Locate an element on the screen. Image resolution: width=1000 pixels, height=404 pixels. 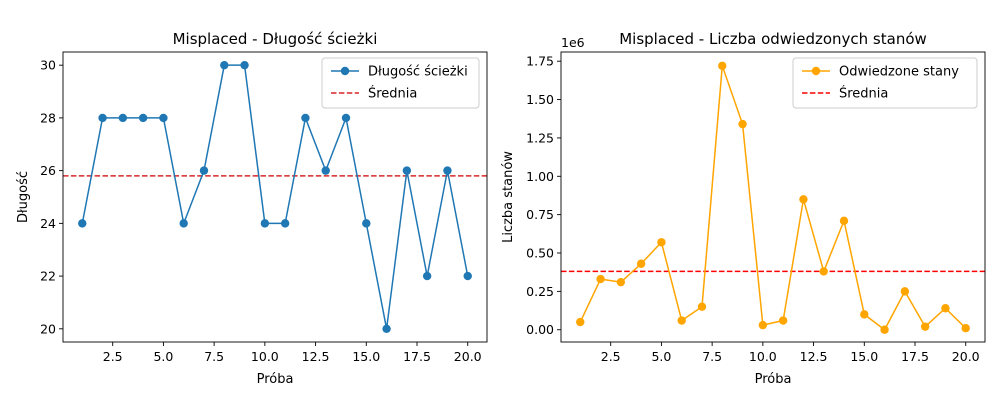
chart-title: Misplaced - Liczba odwiedzonych stanów is located at coordinates (773, 39).